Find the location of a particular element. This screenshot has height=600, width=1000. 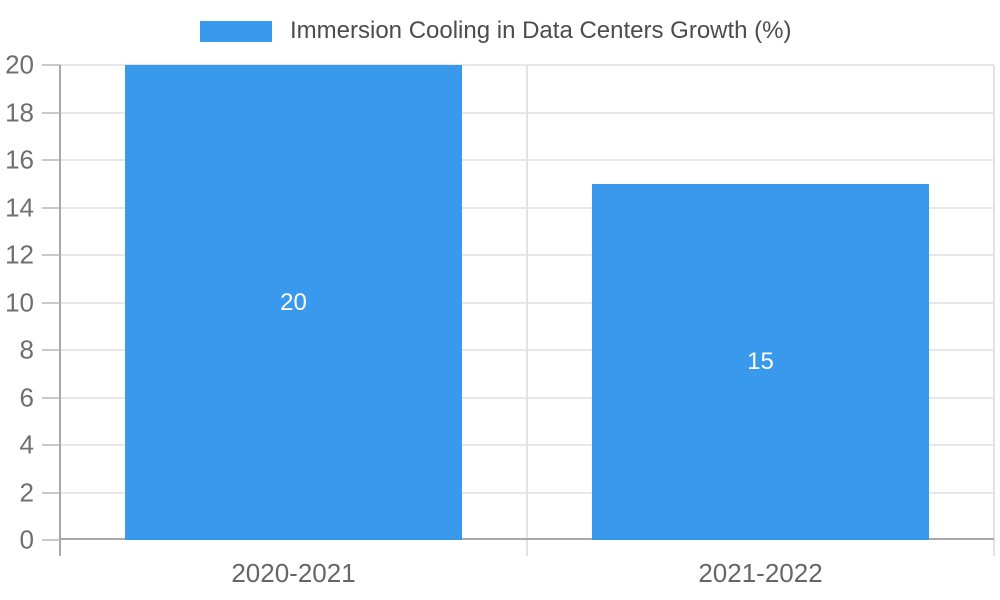

y-tick-label-2: 2 is located at coordinates (26, 492).